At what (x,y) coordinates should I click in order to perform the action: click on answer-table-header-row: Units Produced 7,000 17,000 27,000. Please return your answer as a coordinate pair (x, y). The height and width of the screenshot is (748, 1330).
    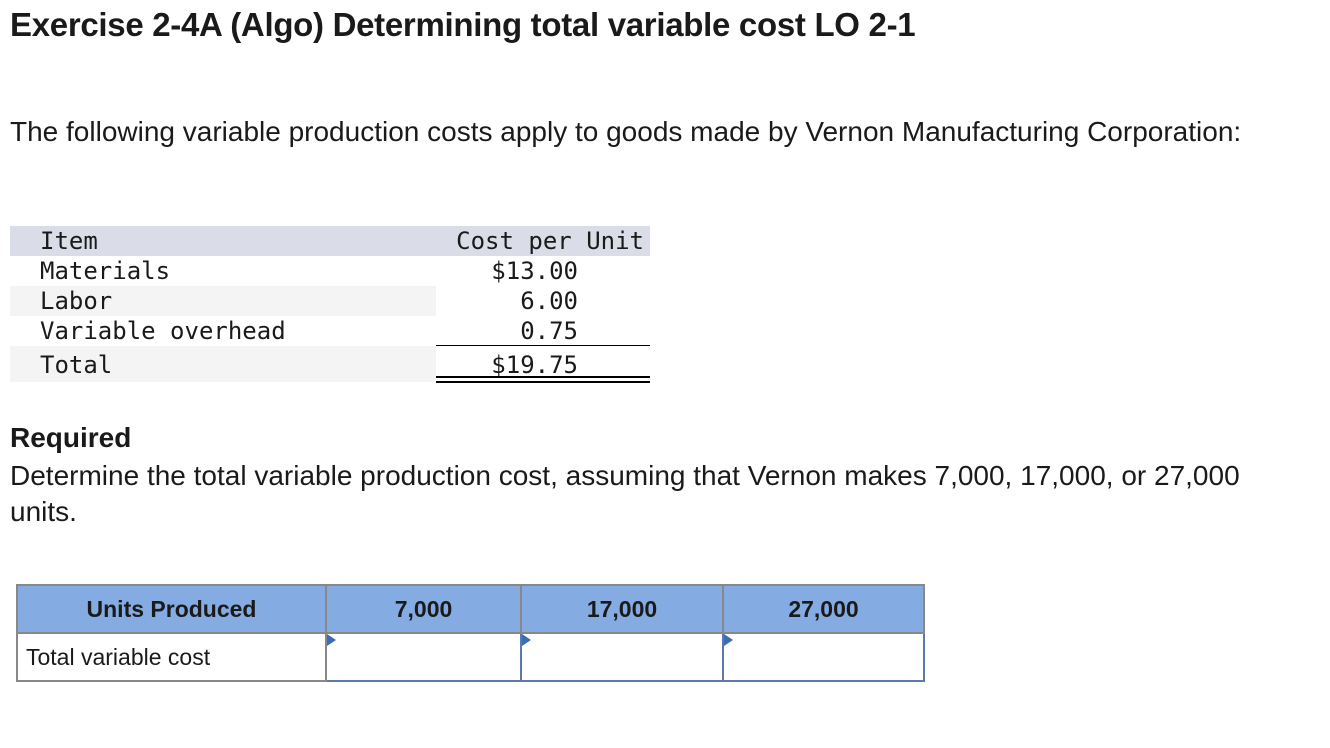
    Looking at the image, I should click on (470, 609).